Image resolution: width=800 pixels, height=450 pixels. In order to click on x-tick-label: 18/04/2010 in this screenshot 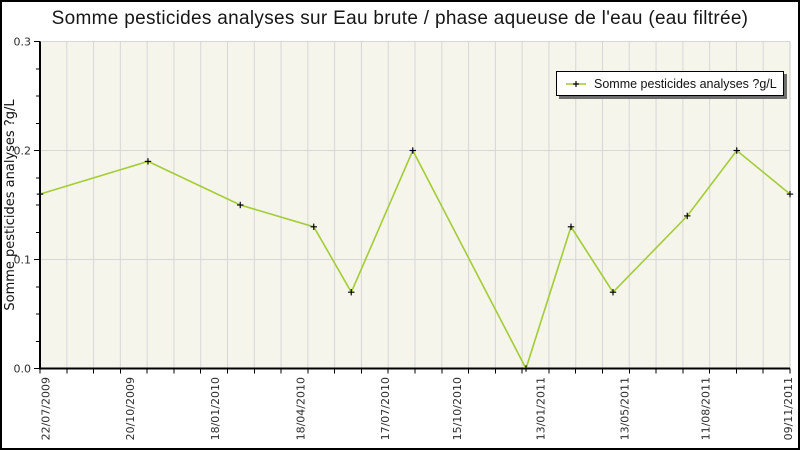, I will do `click(300, 408)`.